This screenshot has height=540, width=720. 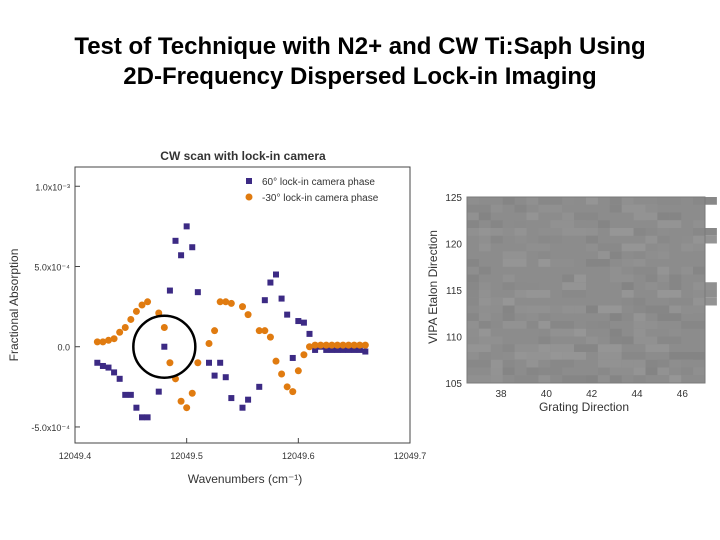 What do you see at coordinates (50, 428) in the screenshot?
I see `scatter-y-tick-label: -5.0x10⁻⁴` at bounding box center [50, 428].